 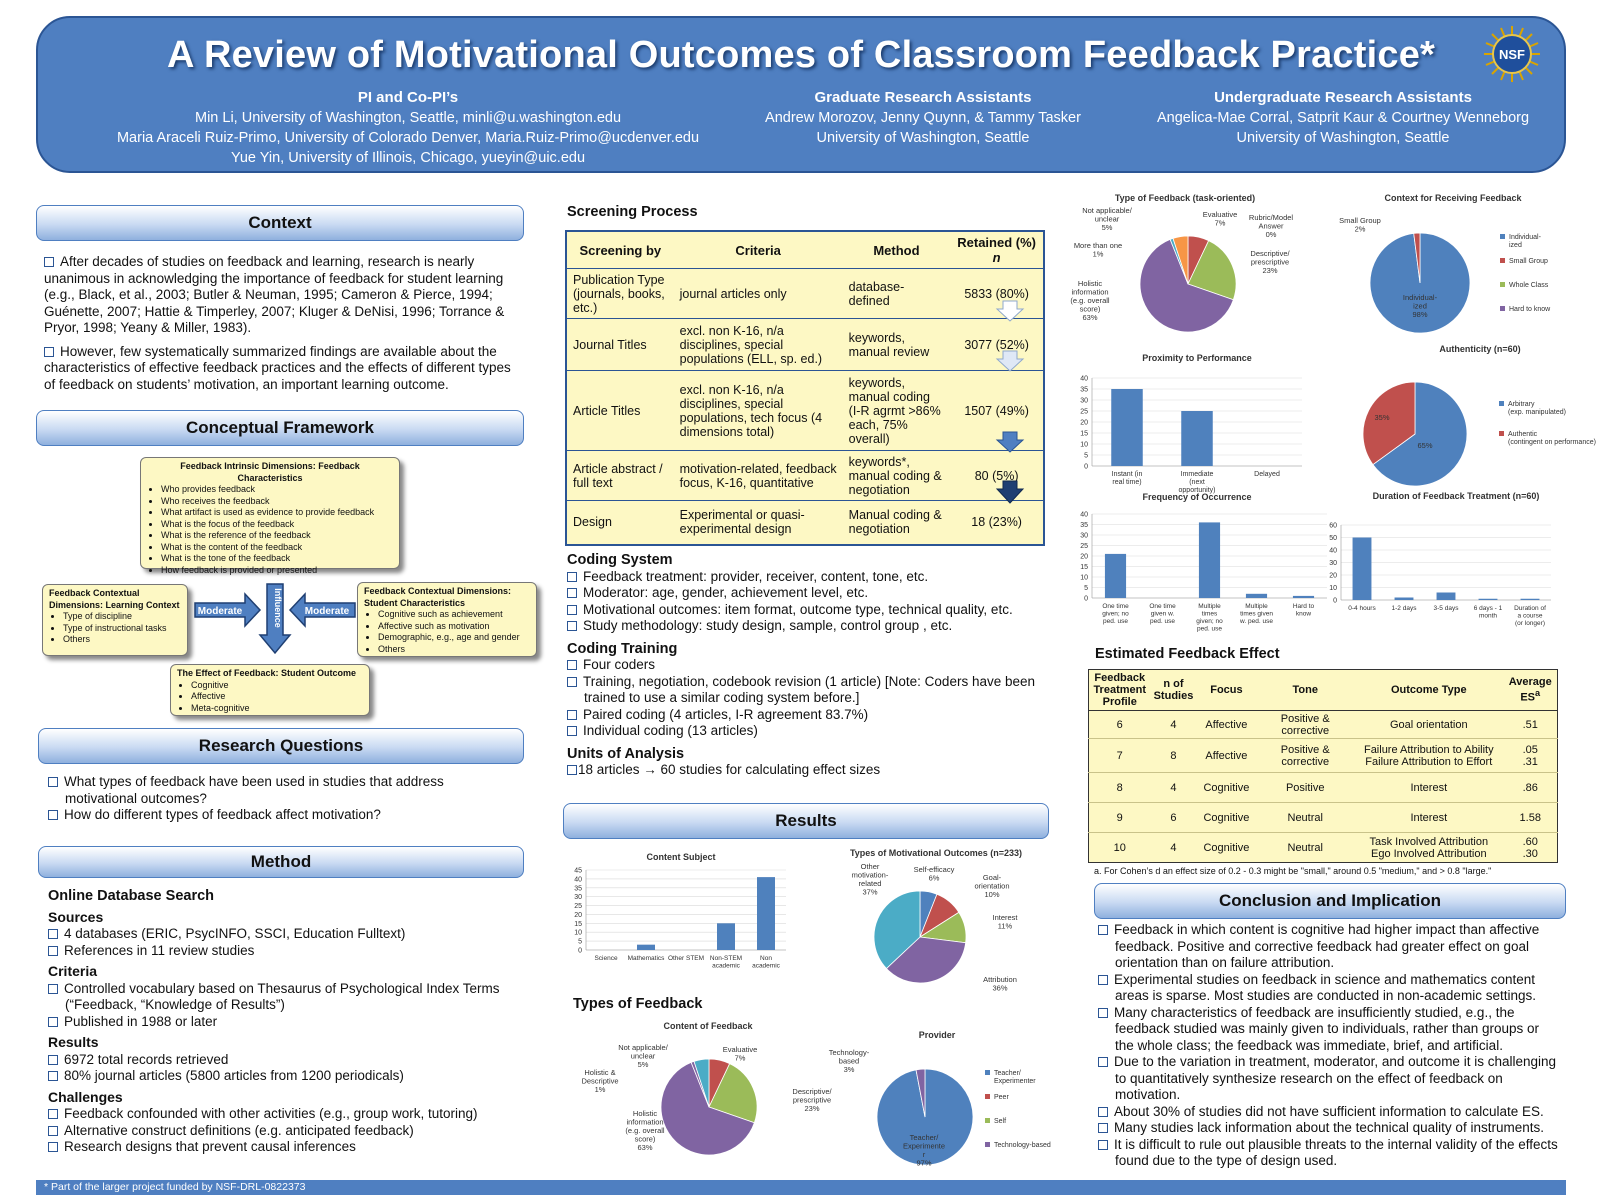 What do you see at coordinates (1119, 817) in the screenshot?
I see `table-cell: 9` at bounding box center [1119, 817].